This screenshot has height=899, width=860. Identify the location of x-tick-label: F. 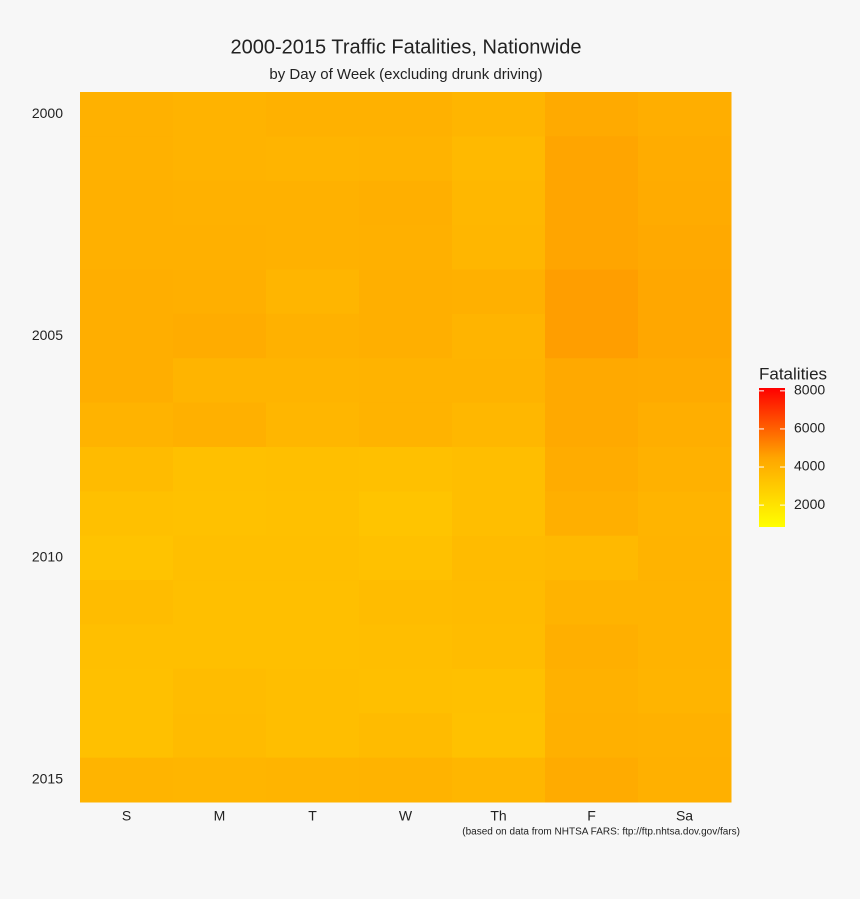
(591, 816).